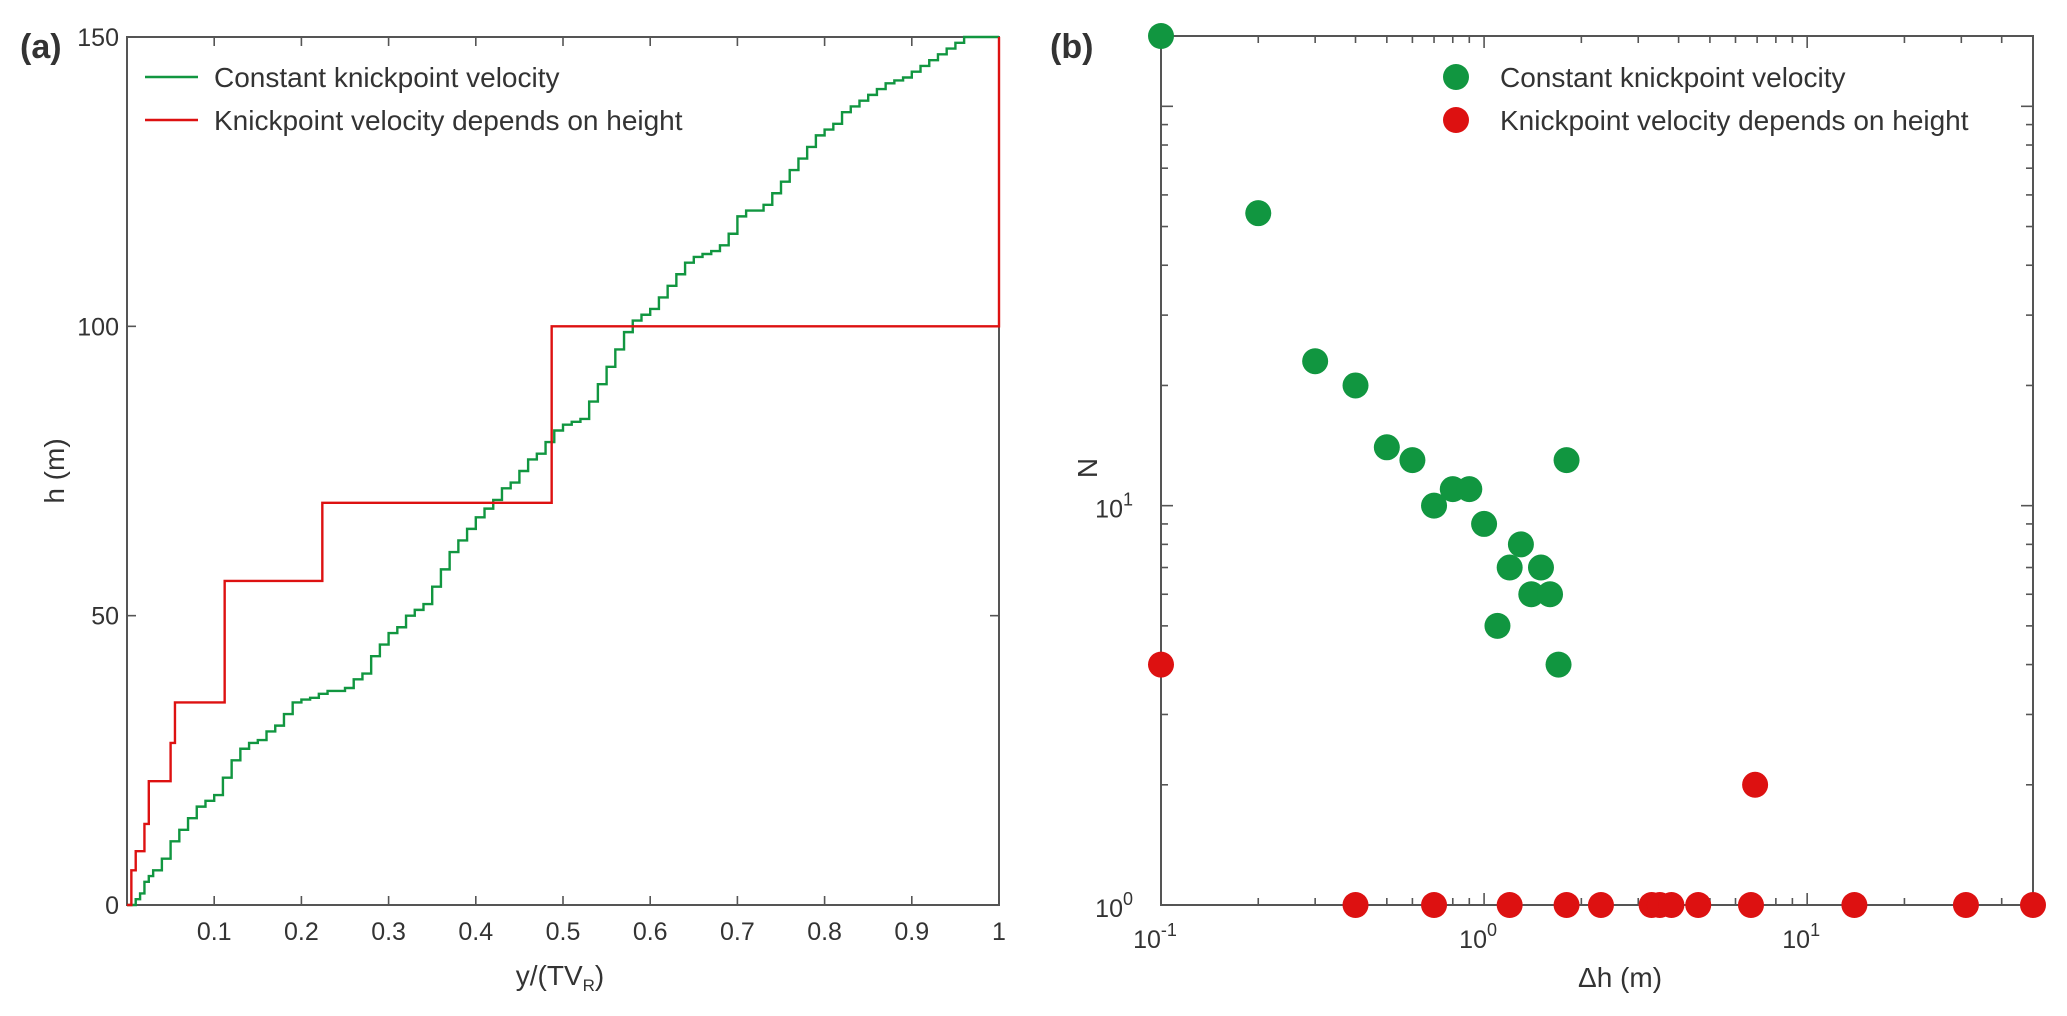 Image resolution: width=2067 pixels, height=1016 pixels. I want to click on panel-b-x-tick-labels: 10⁻¹ 10⁰ 10¹, so click(1476, 937).